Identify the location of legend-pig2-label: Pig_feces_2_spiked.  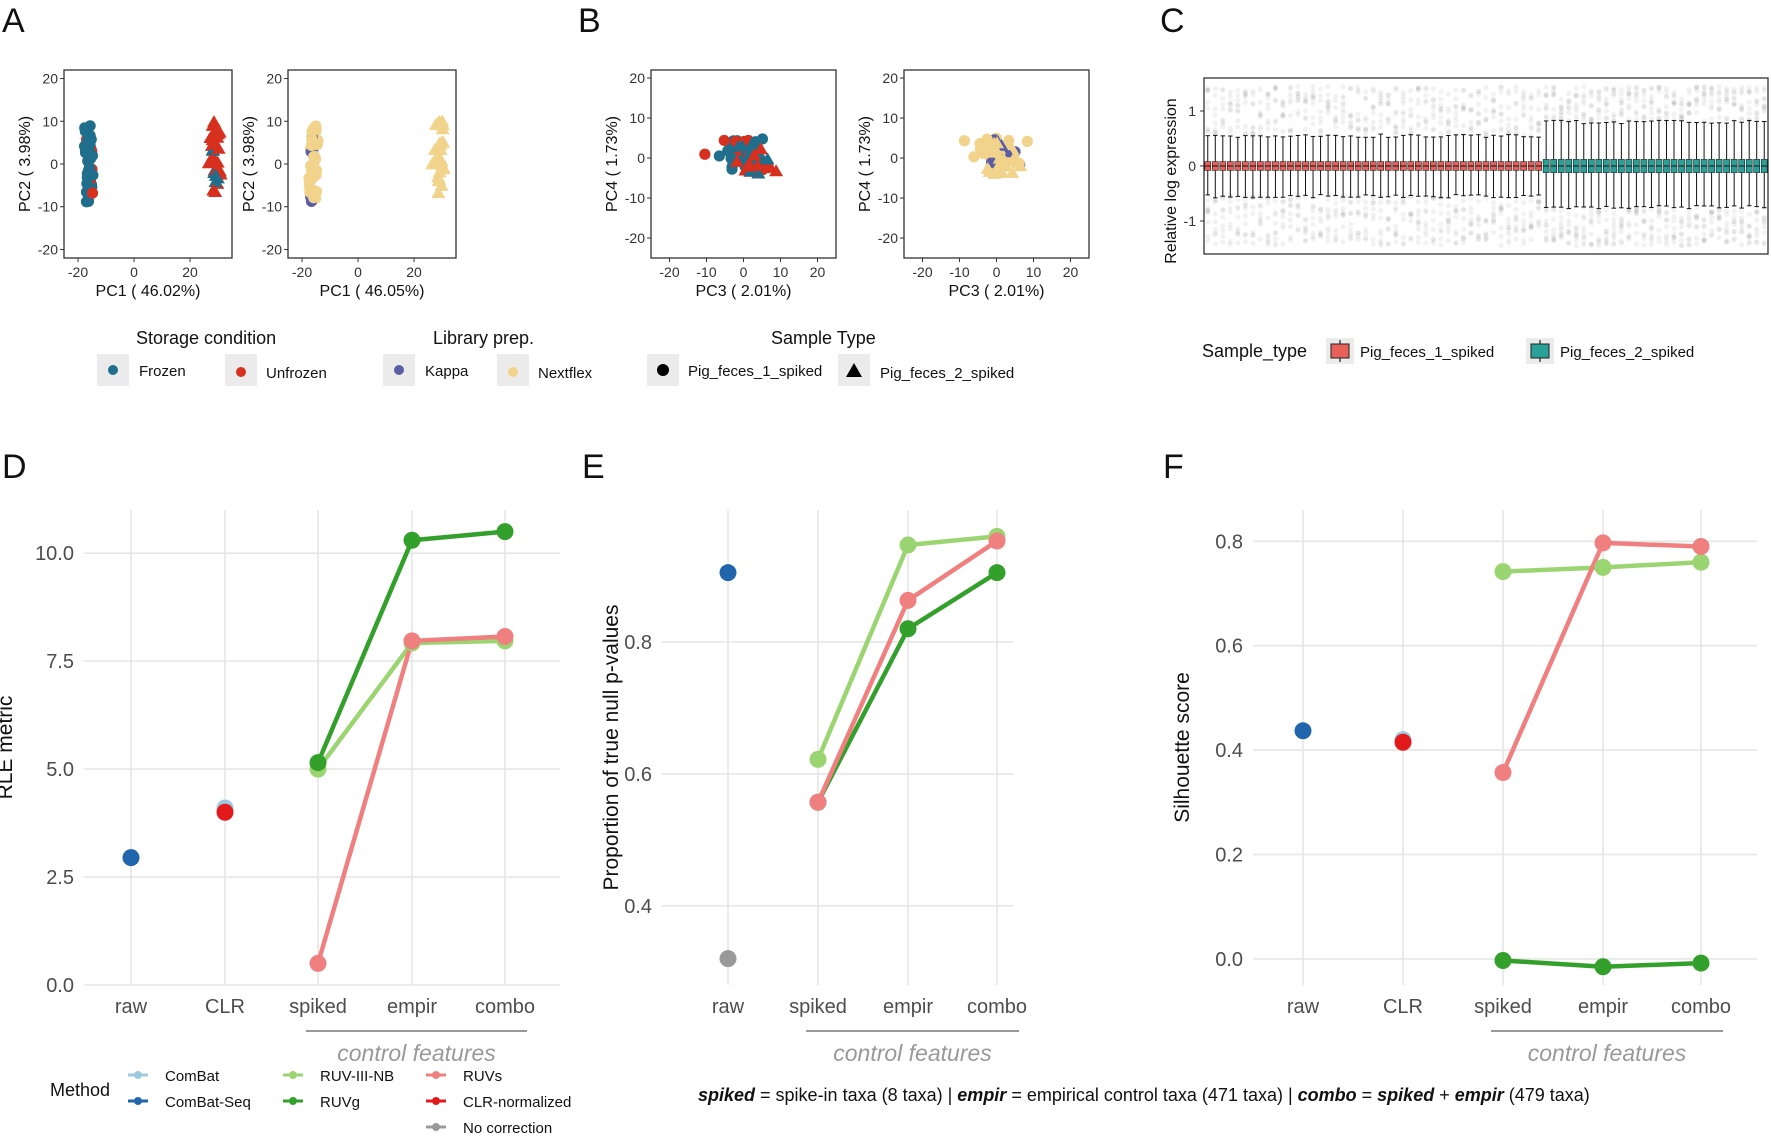
(947, 373).